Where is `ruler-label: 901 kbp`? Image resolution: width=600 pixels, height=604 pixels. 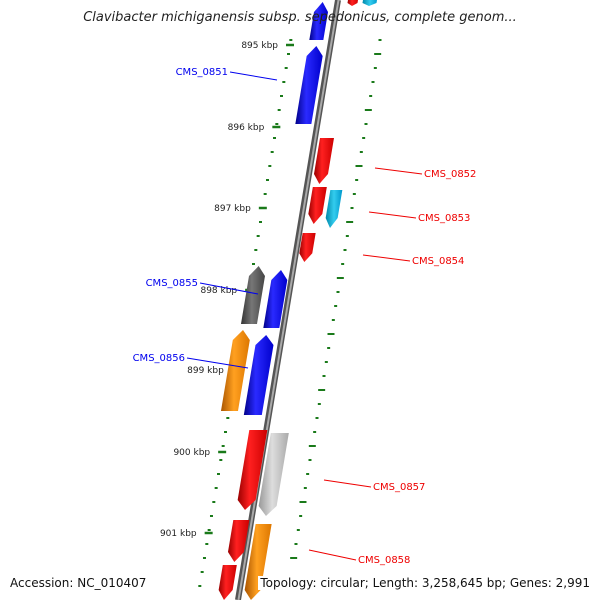
ruler-label: 901 kbp is located at coordinates (178, 534).